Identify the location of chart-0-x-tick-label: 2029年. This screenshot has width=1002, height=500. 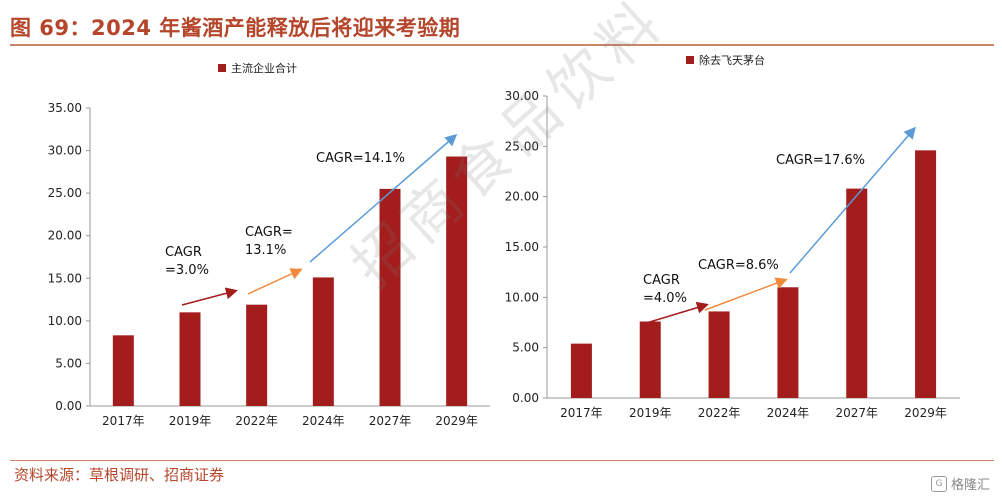
(456, 421).